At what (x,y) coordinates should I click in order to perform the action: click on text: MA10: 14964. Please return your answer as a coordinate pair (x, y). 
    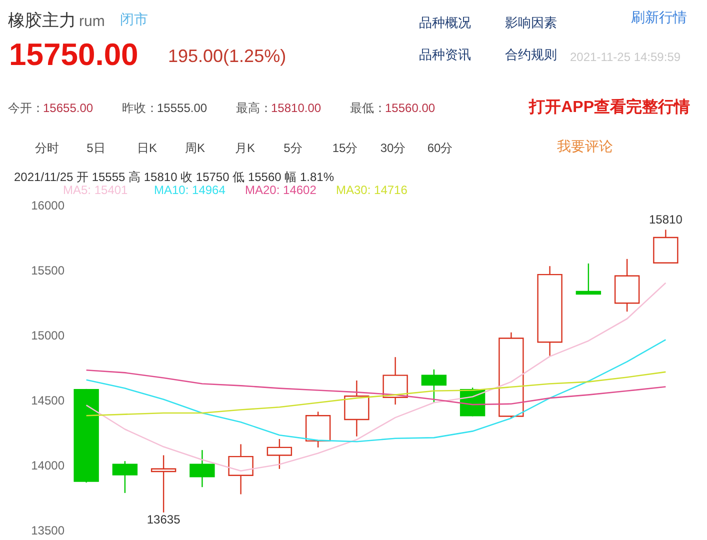
    Looking at the image, I should click on (190, 190).